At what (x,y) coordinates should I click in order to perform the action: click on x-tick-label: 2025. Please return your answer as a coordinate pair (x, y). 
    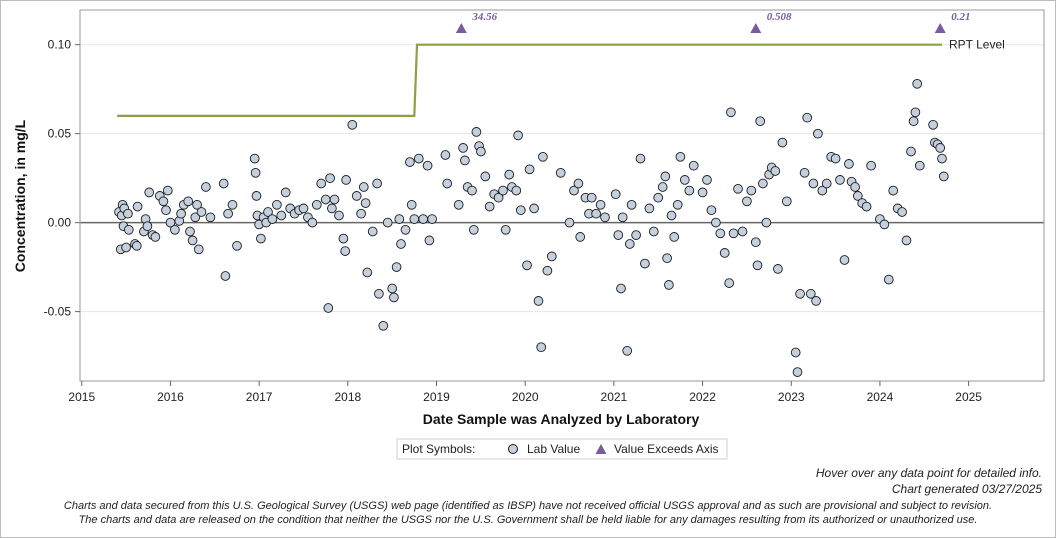
    Looking at the image, I should click on (968, 397).